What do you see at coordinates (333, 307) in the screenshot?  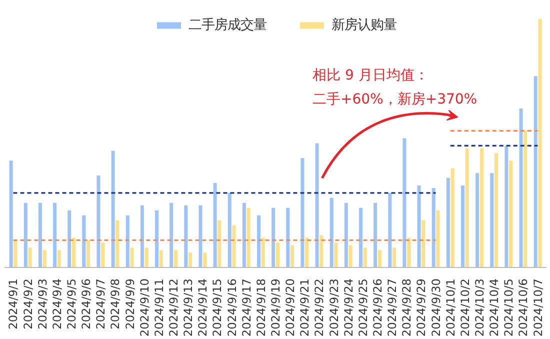 I see `x-tick-label: 2024/9/23` at bounding box center [333, 307].